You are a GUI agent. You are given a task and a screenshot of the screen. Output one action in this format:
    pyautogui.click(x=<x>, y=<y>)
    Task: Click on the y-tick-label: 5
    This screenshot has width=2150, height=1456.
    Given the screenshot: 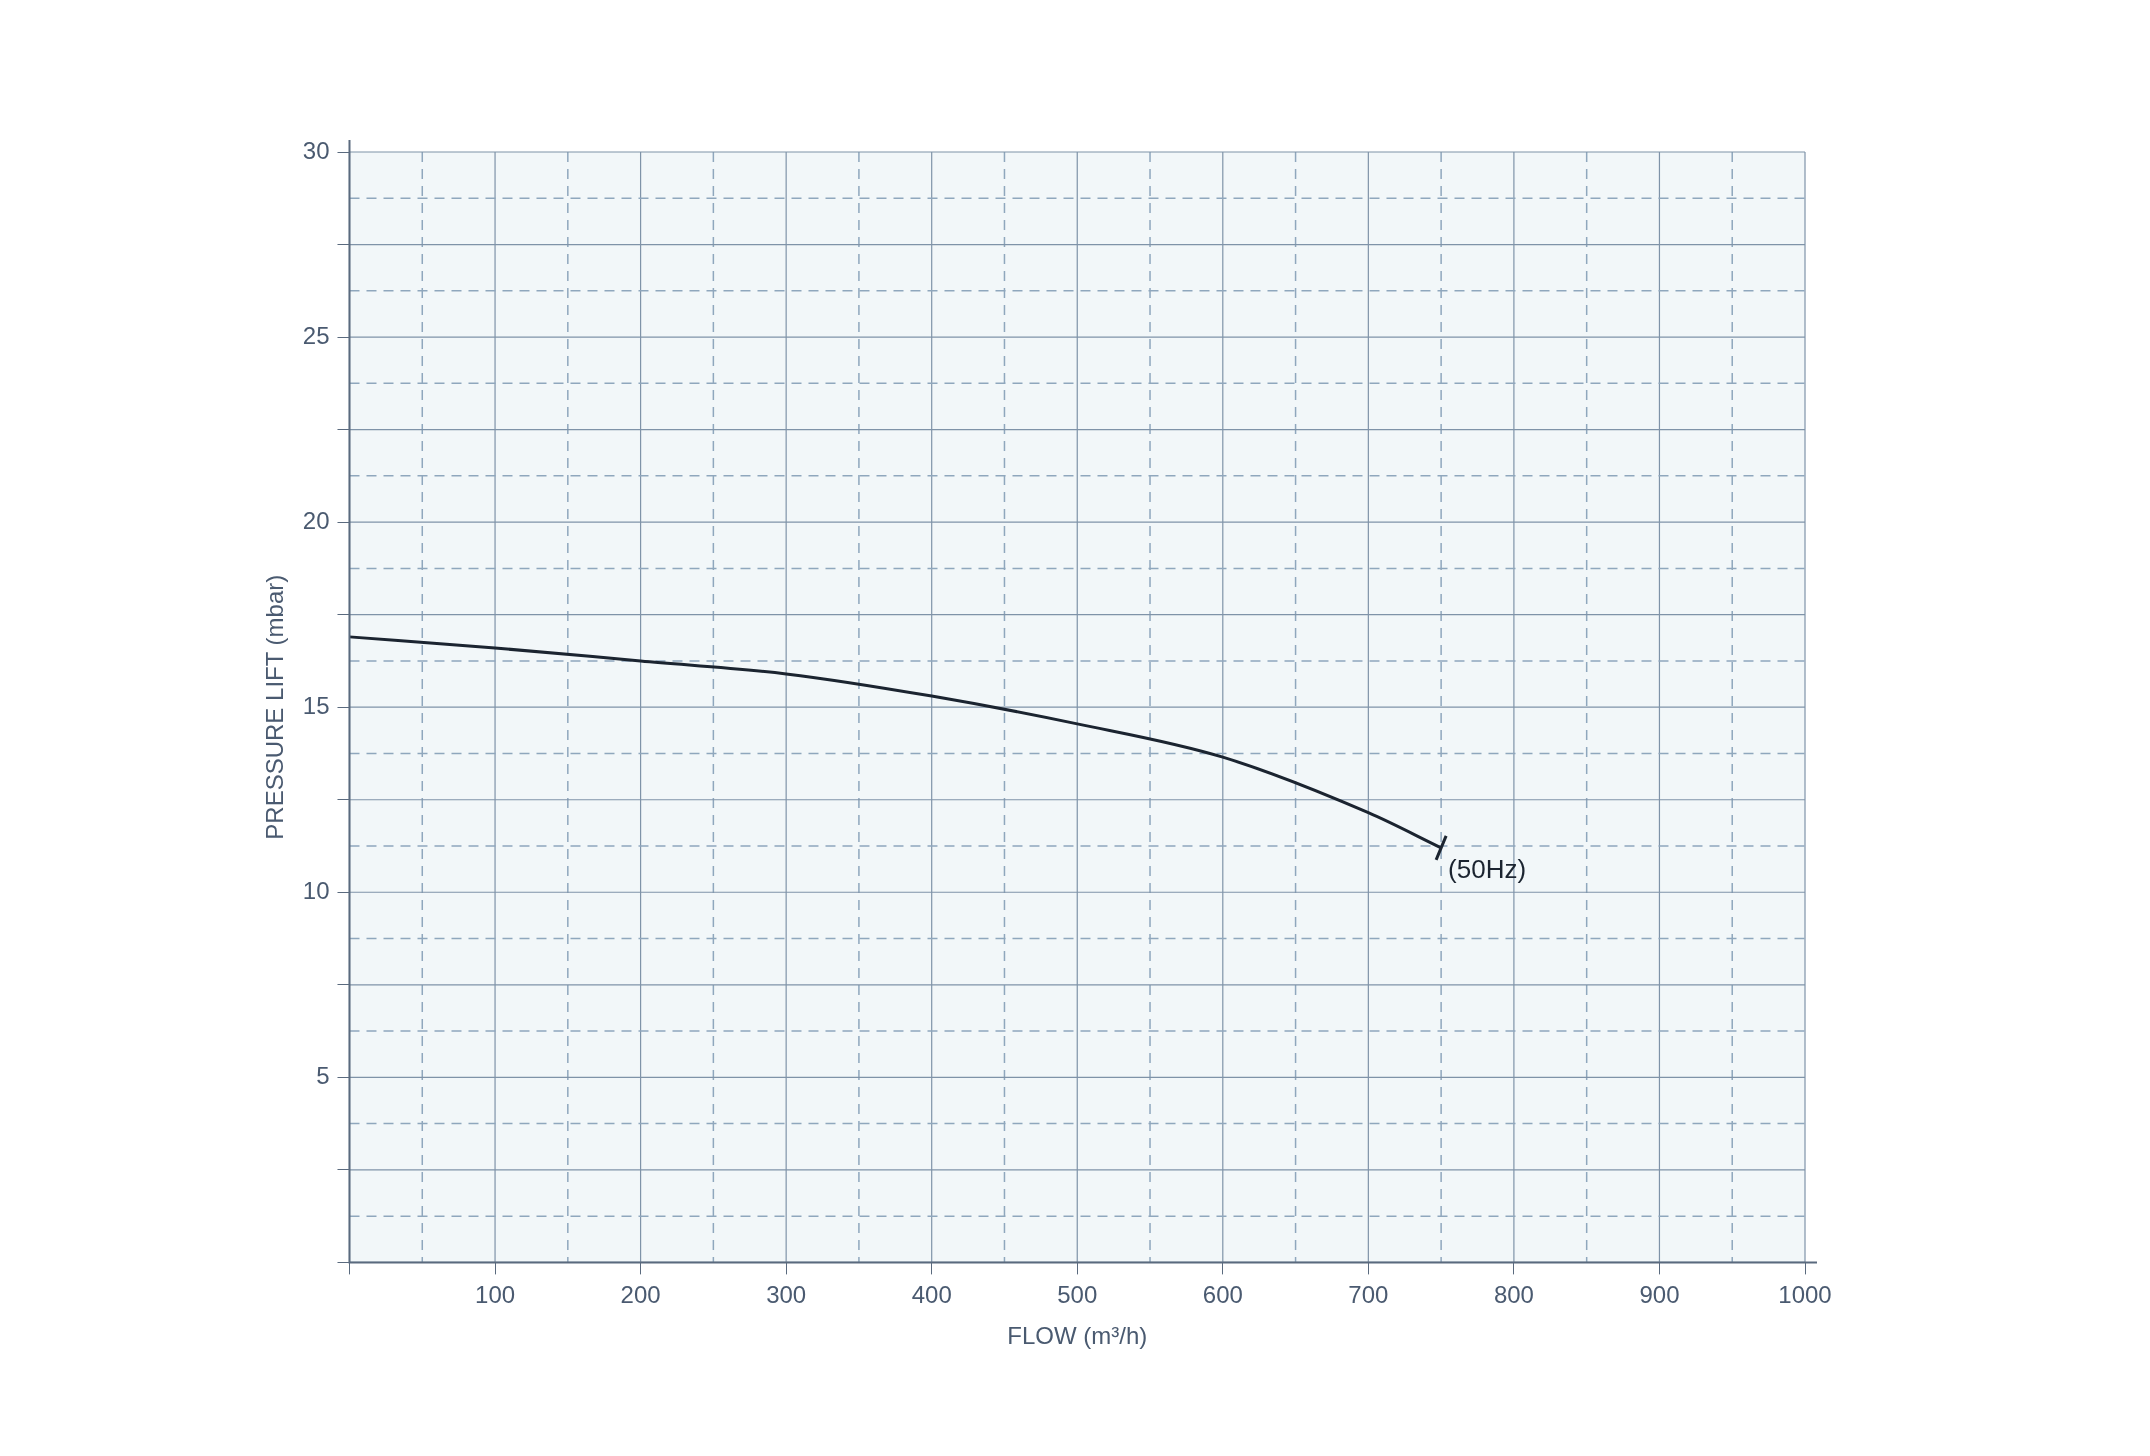 What is the action you would take?
    pyautogui.click(x=323, y=1075)
    